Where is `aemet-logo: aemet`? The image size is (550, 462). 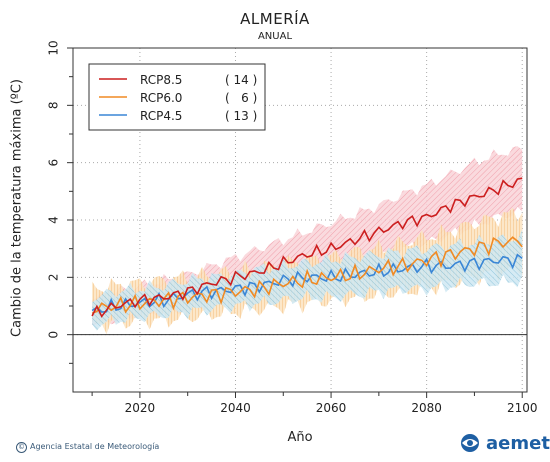 aemet-logo: aemet is located at coordinates (504, 444).